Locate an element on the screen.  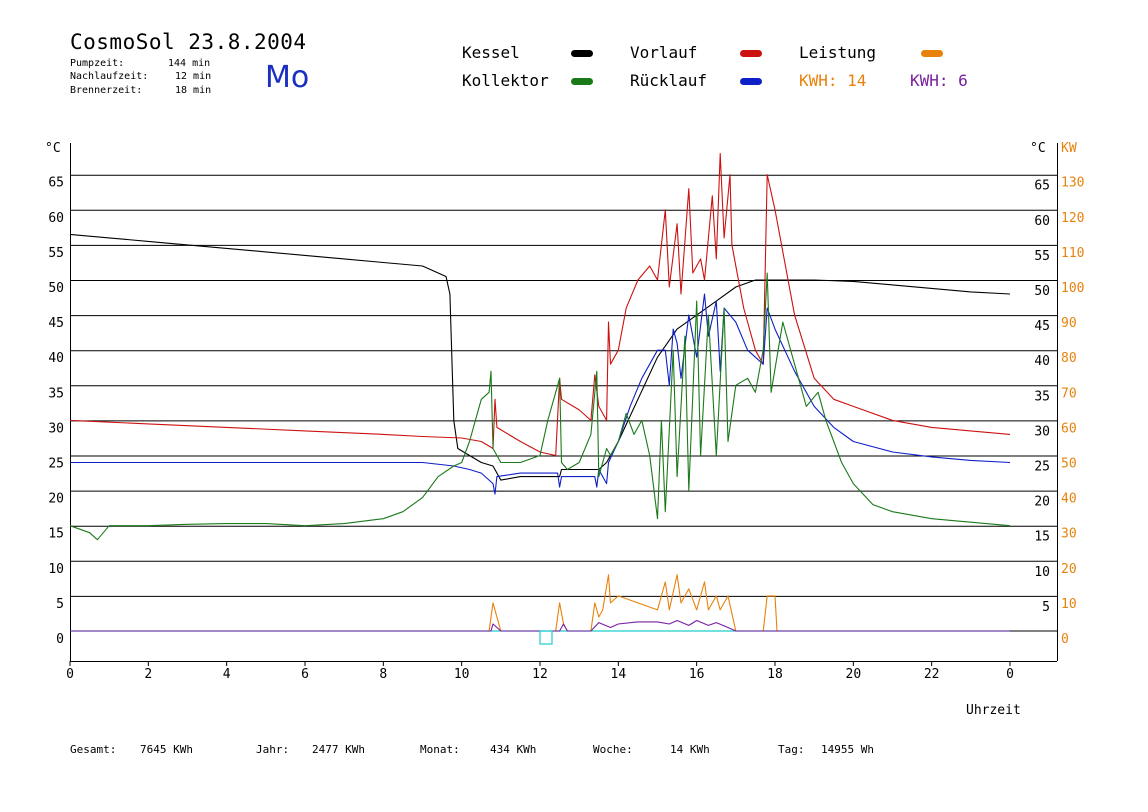
series-line-purple is located at coordinates (540, 625).